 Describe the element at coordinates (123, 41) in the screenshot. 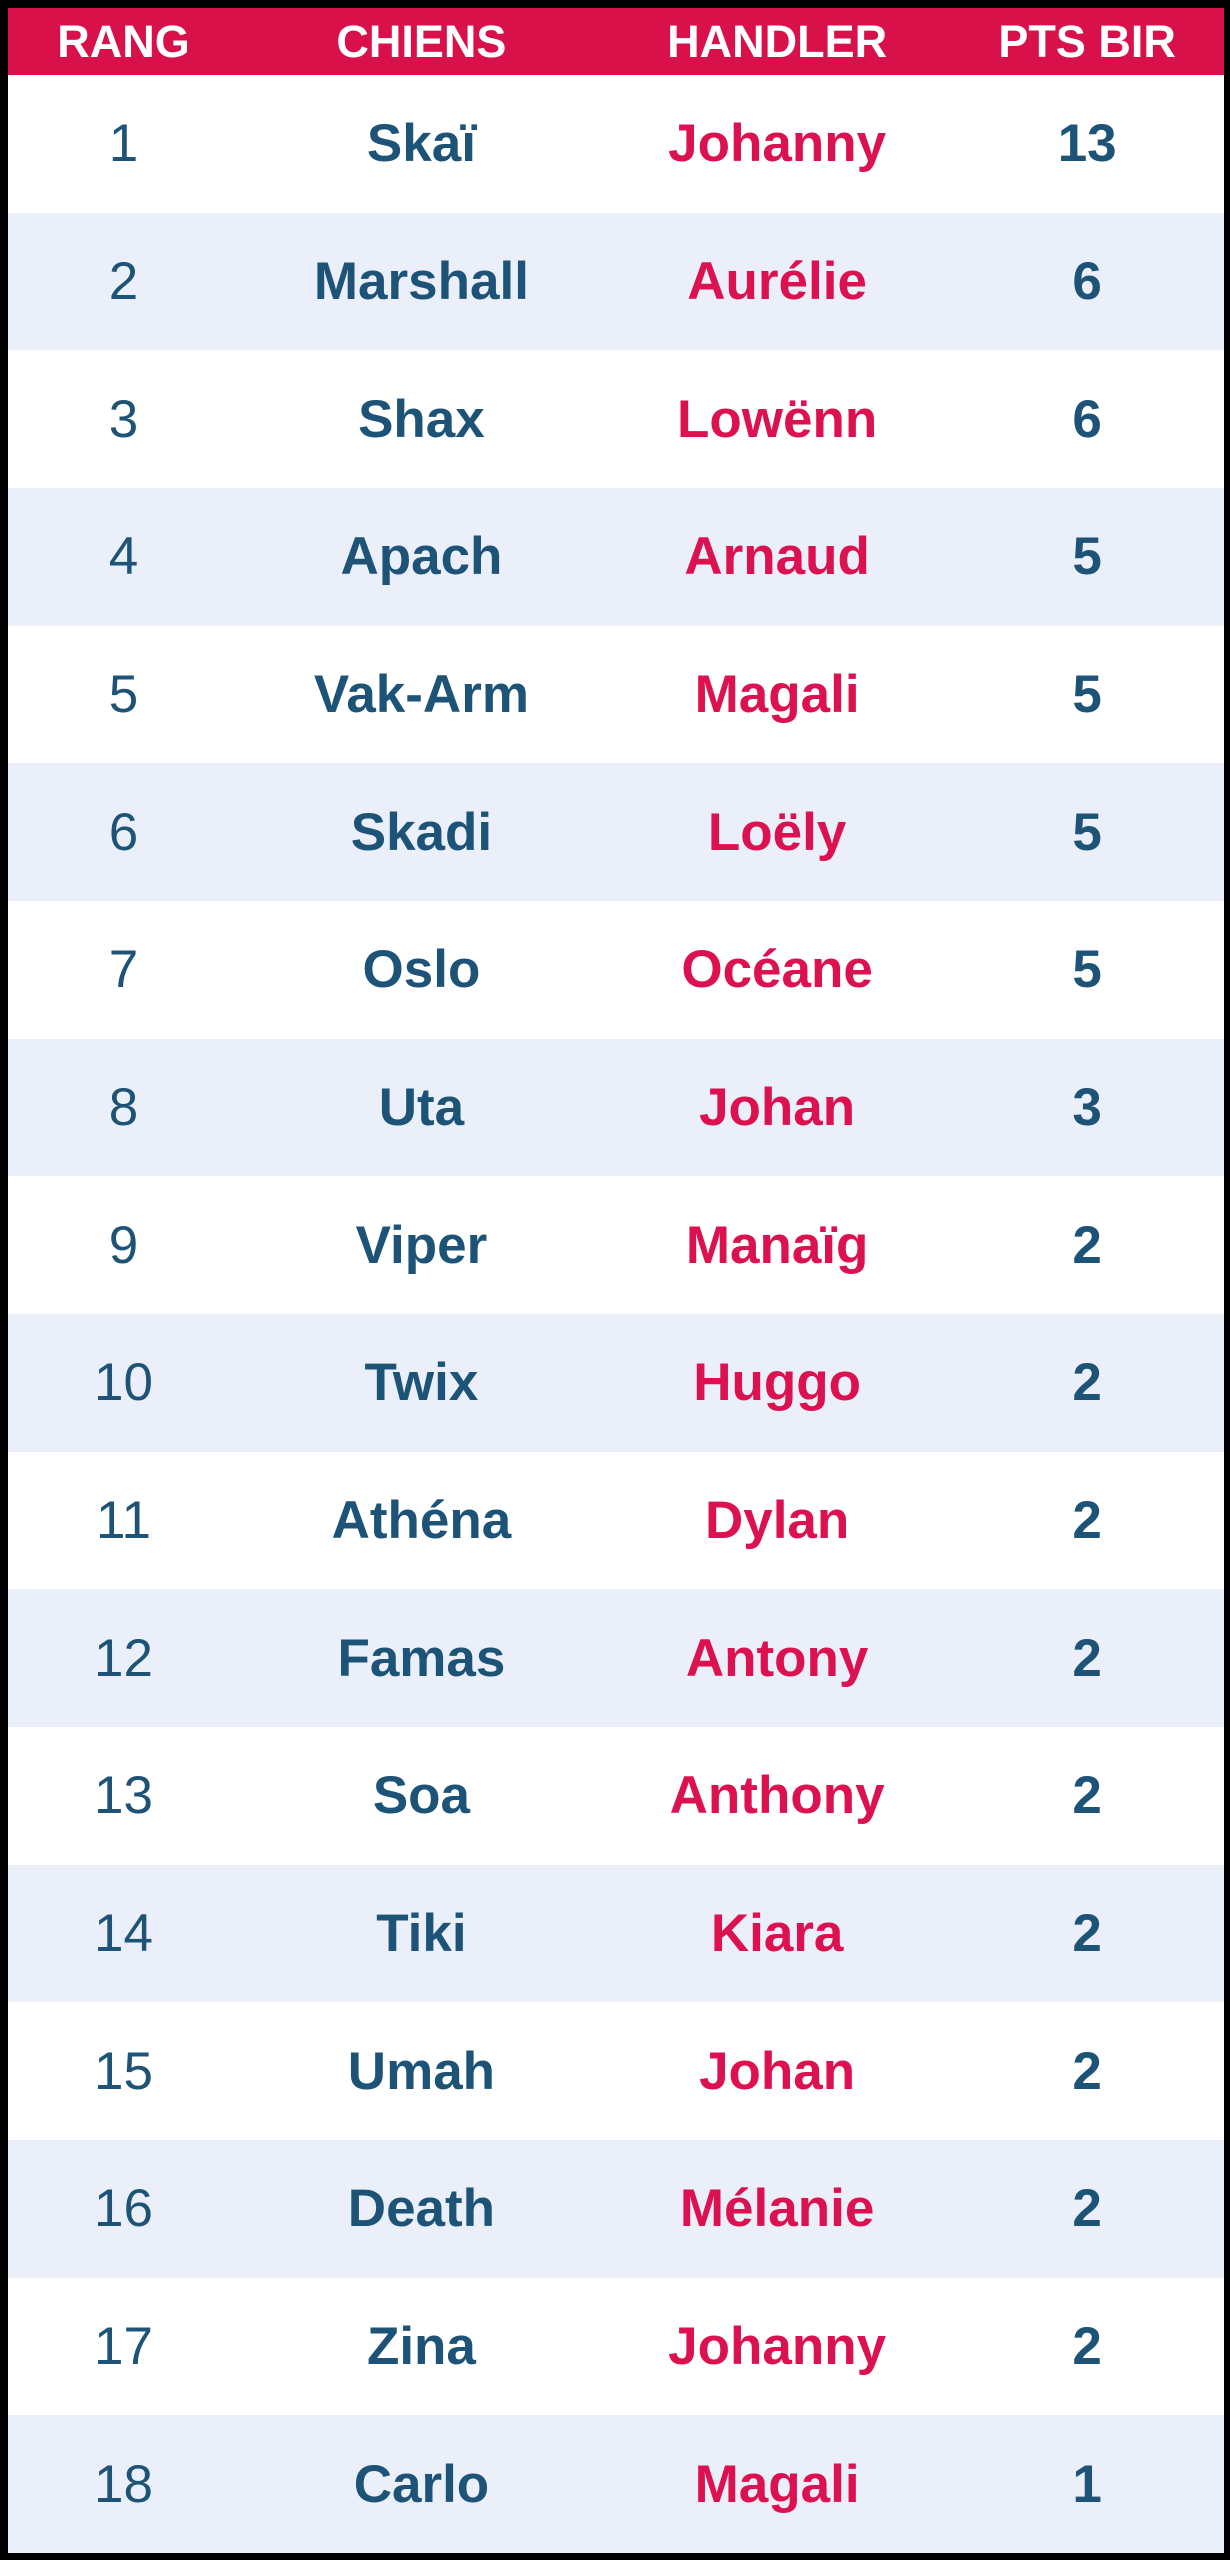

I see `column-header-rang: RANG` at that location.